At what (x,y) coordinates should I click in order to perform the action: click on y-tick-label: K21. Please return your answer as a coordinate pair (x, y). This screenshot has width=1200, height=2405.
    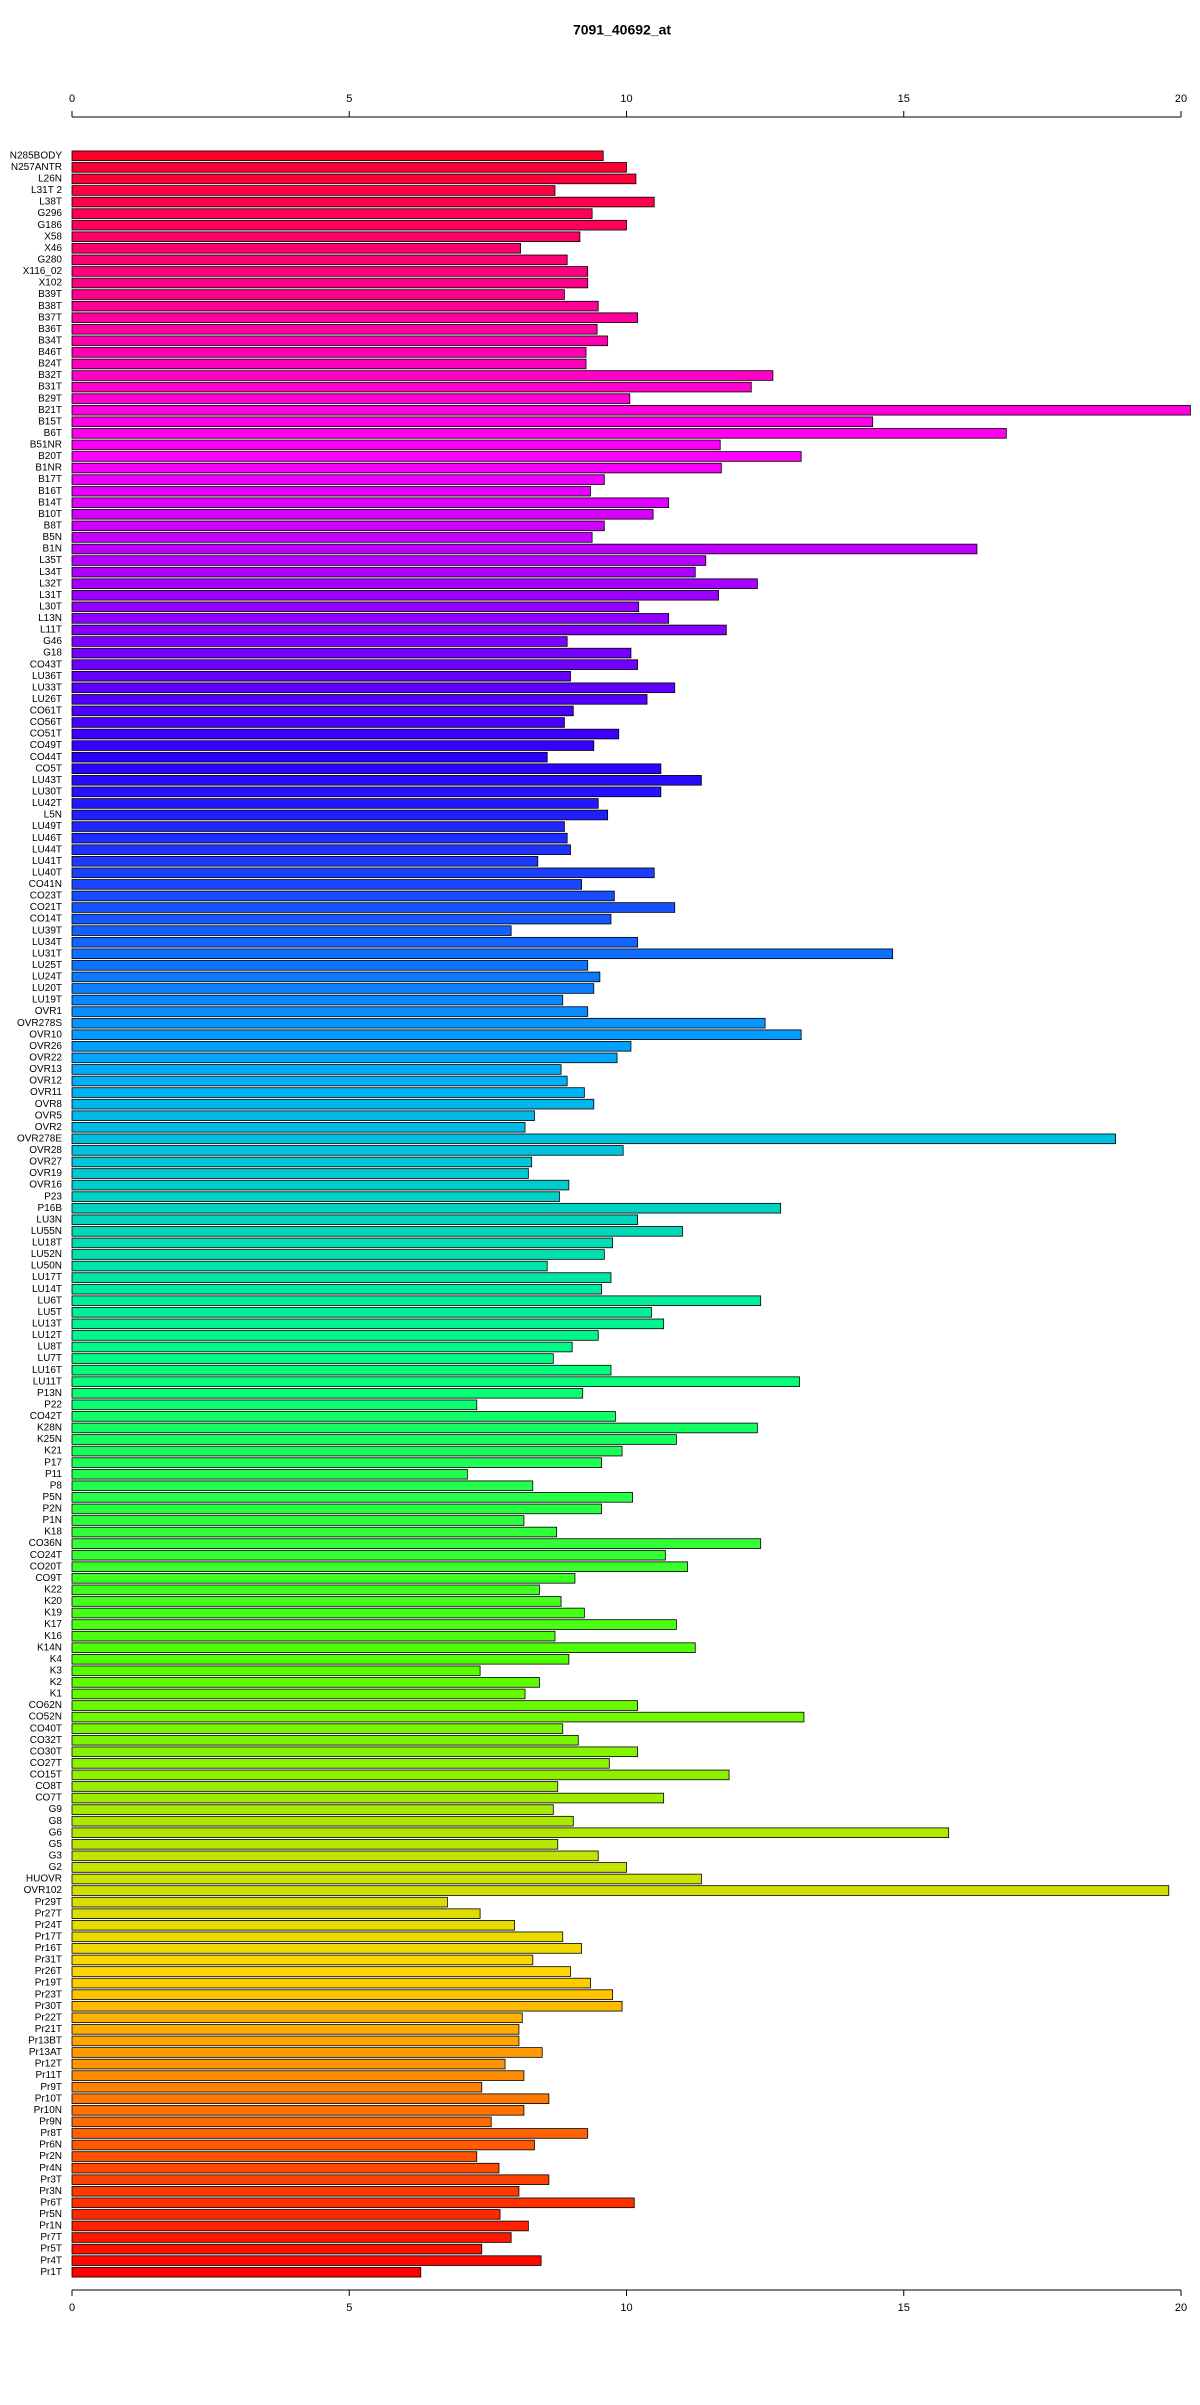
    Looking at the image, I should click on (53, 1451).